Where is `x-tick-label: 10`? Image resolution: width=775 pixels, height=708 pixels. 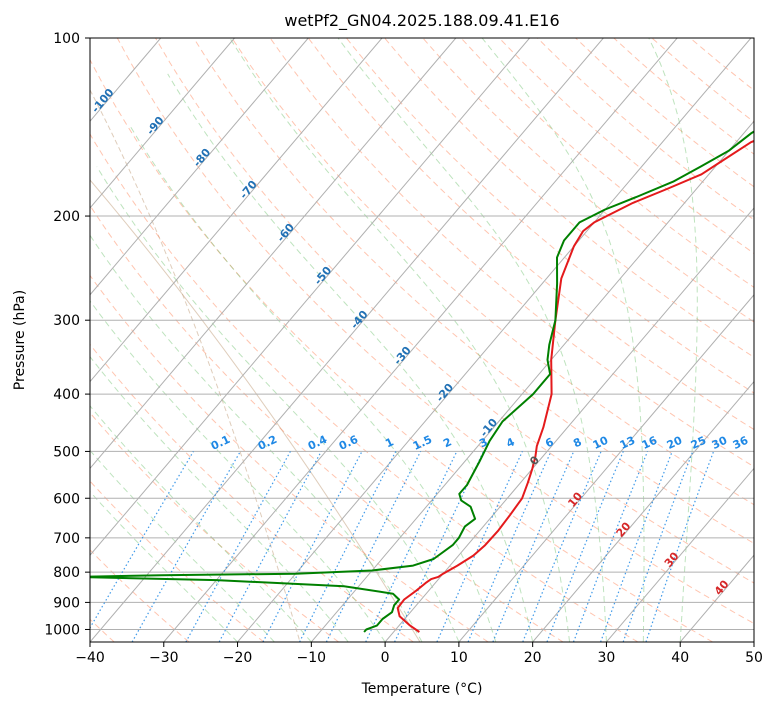 x-tick-label: 10 is located at coordinates (459, 658).